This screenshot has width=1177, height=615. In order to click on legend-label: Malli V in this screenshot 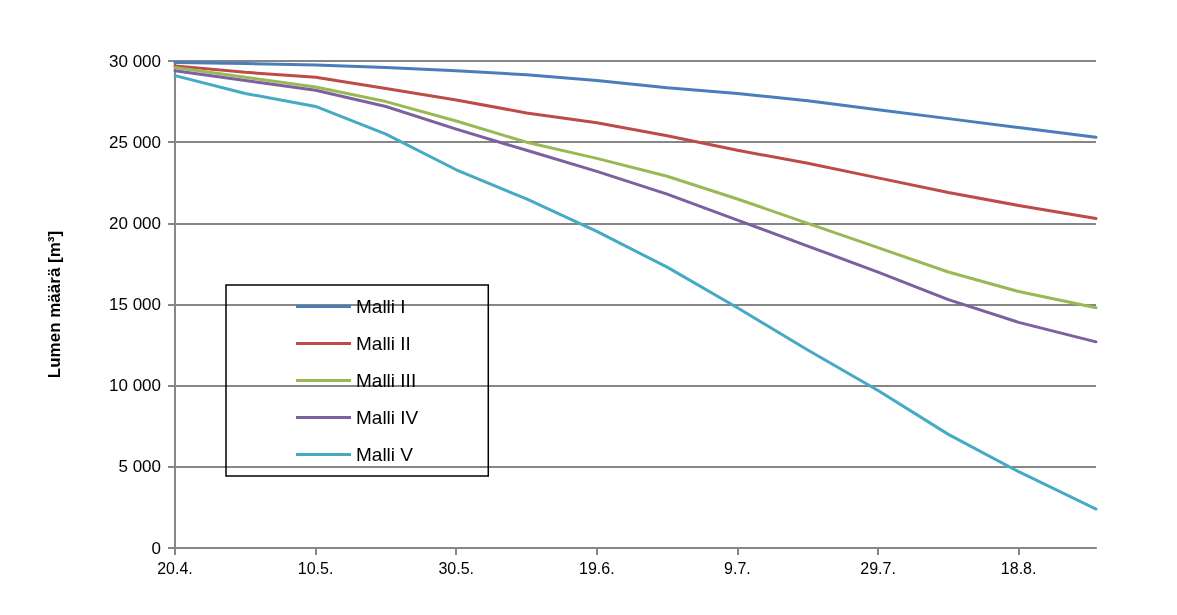, I will do `click(385, 454)`.